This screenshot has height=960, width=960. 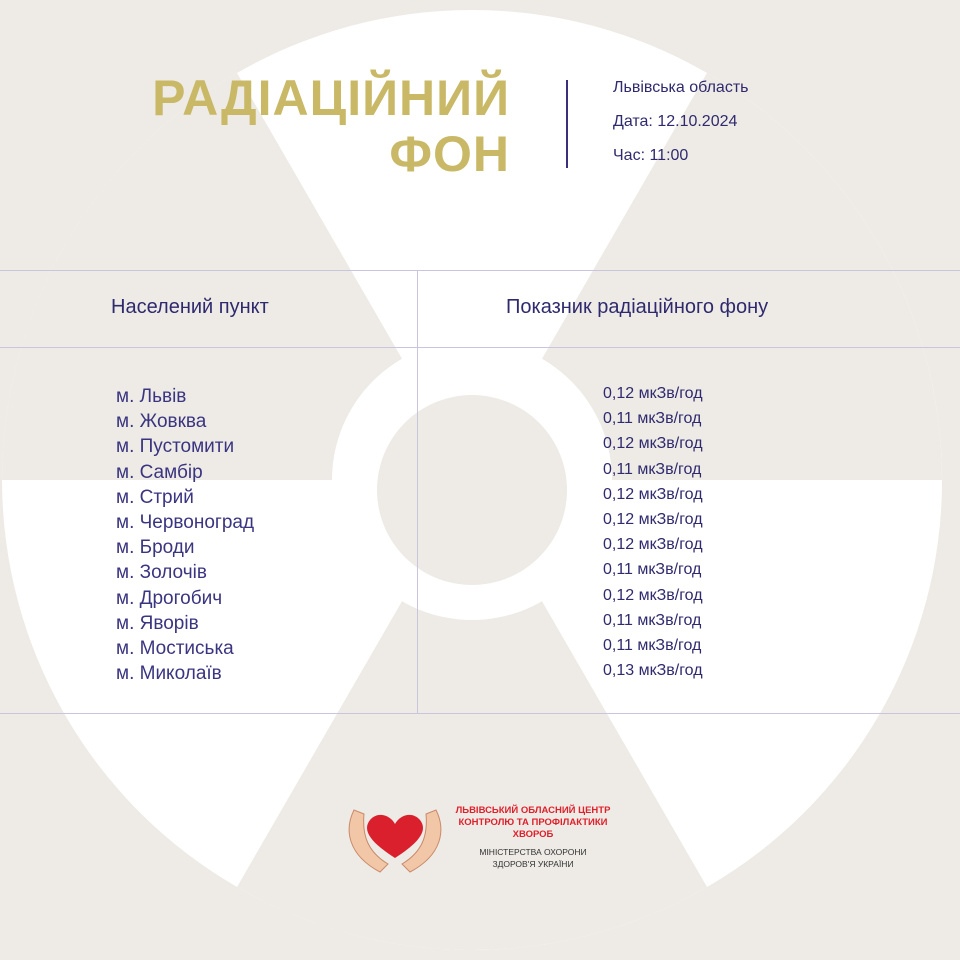 What do you see at coordinates (417, 492) in the screenshot?
I see `table-column-divider` at bounding box center [417, 492].